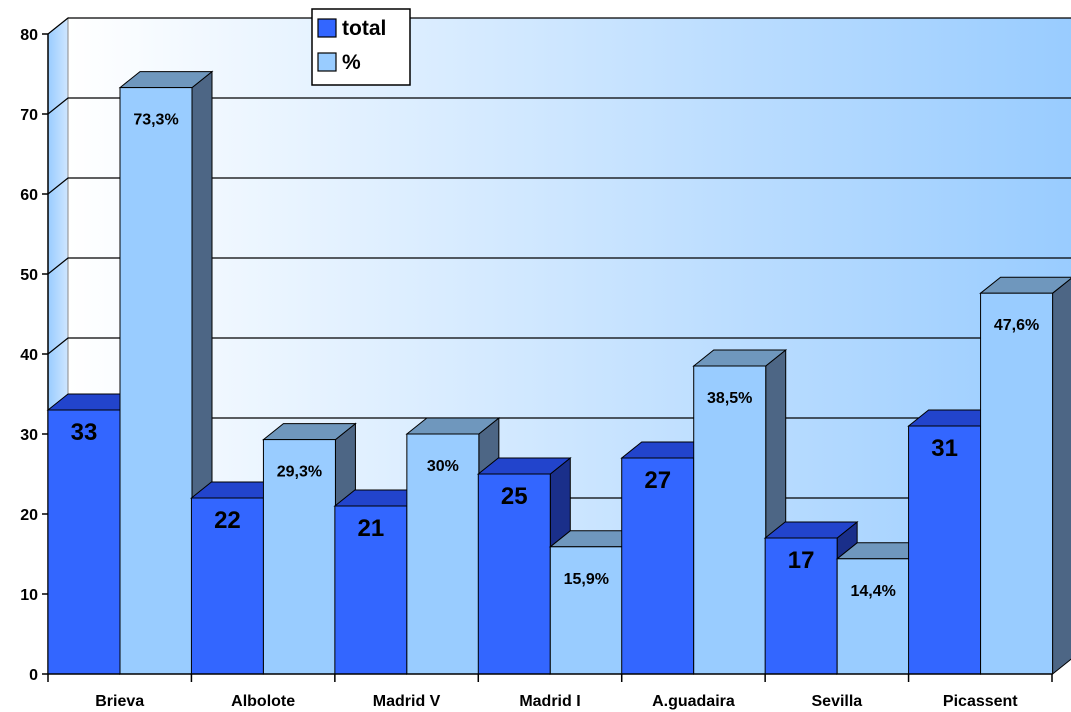  I want to click on y-tick-label: 60, so click(29, 195).